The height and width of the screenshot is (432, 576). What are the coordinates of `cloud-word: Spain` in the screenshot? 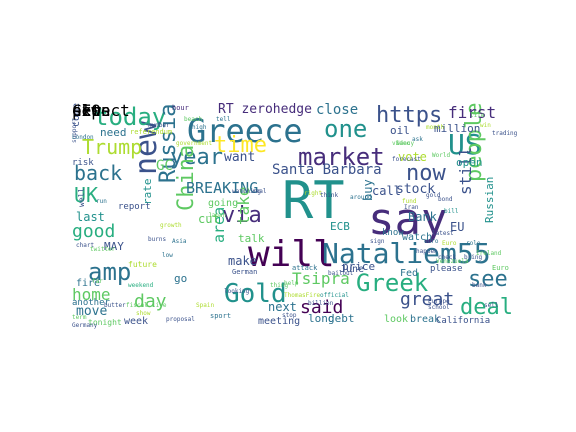 It's located at (205, 305).